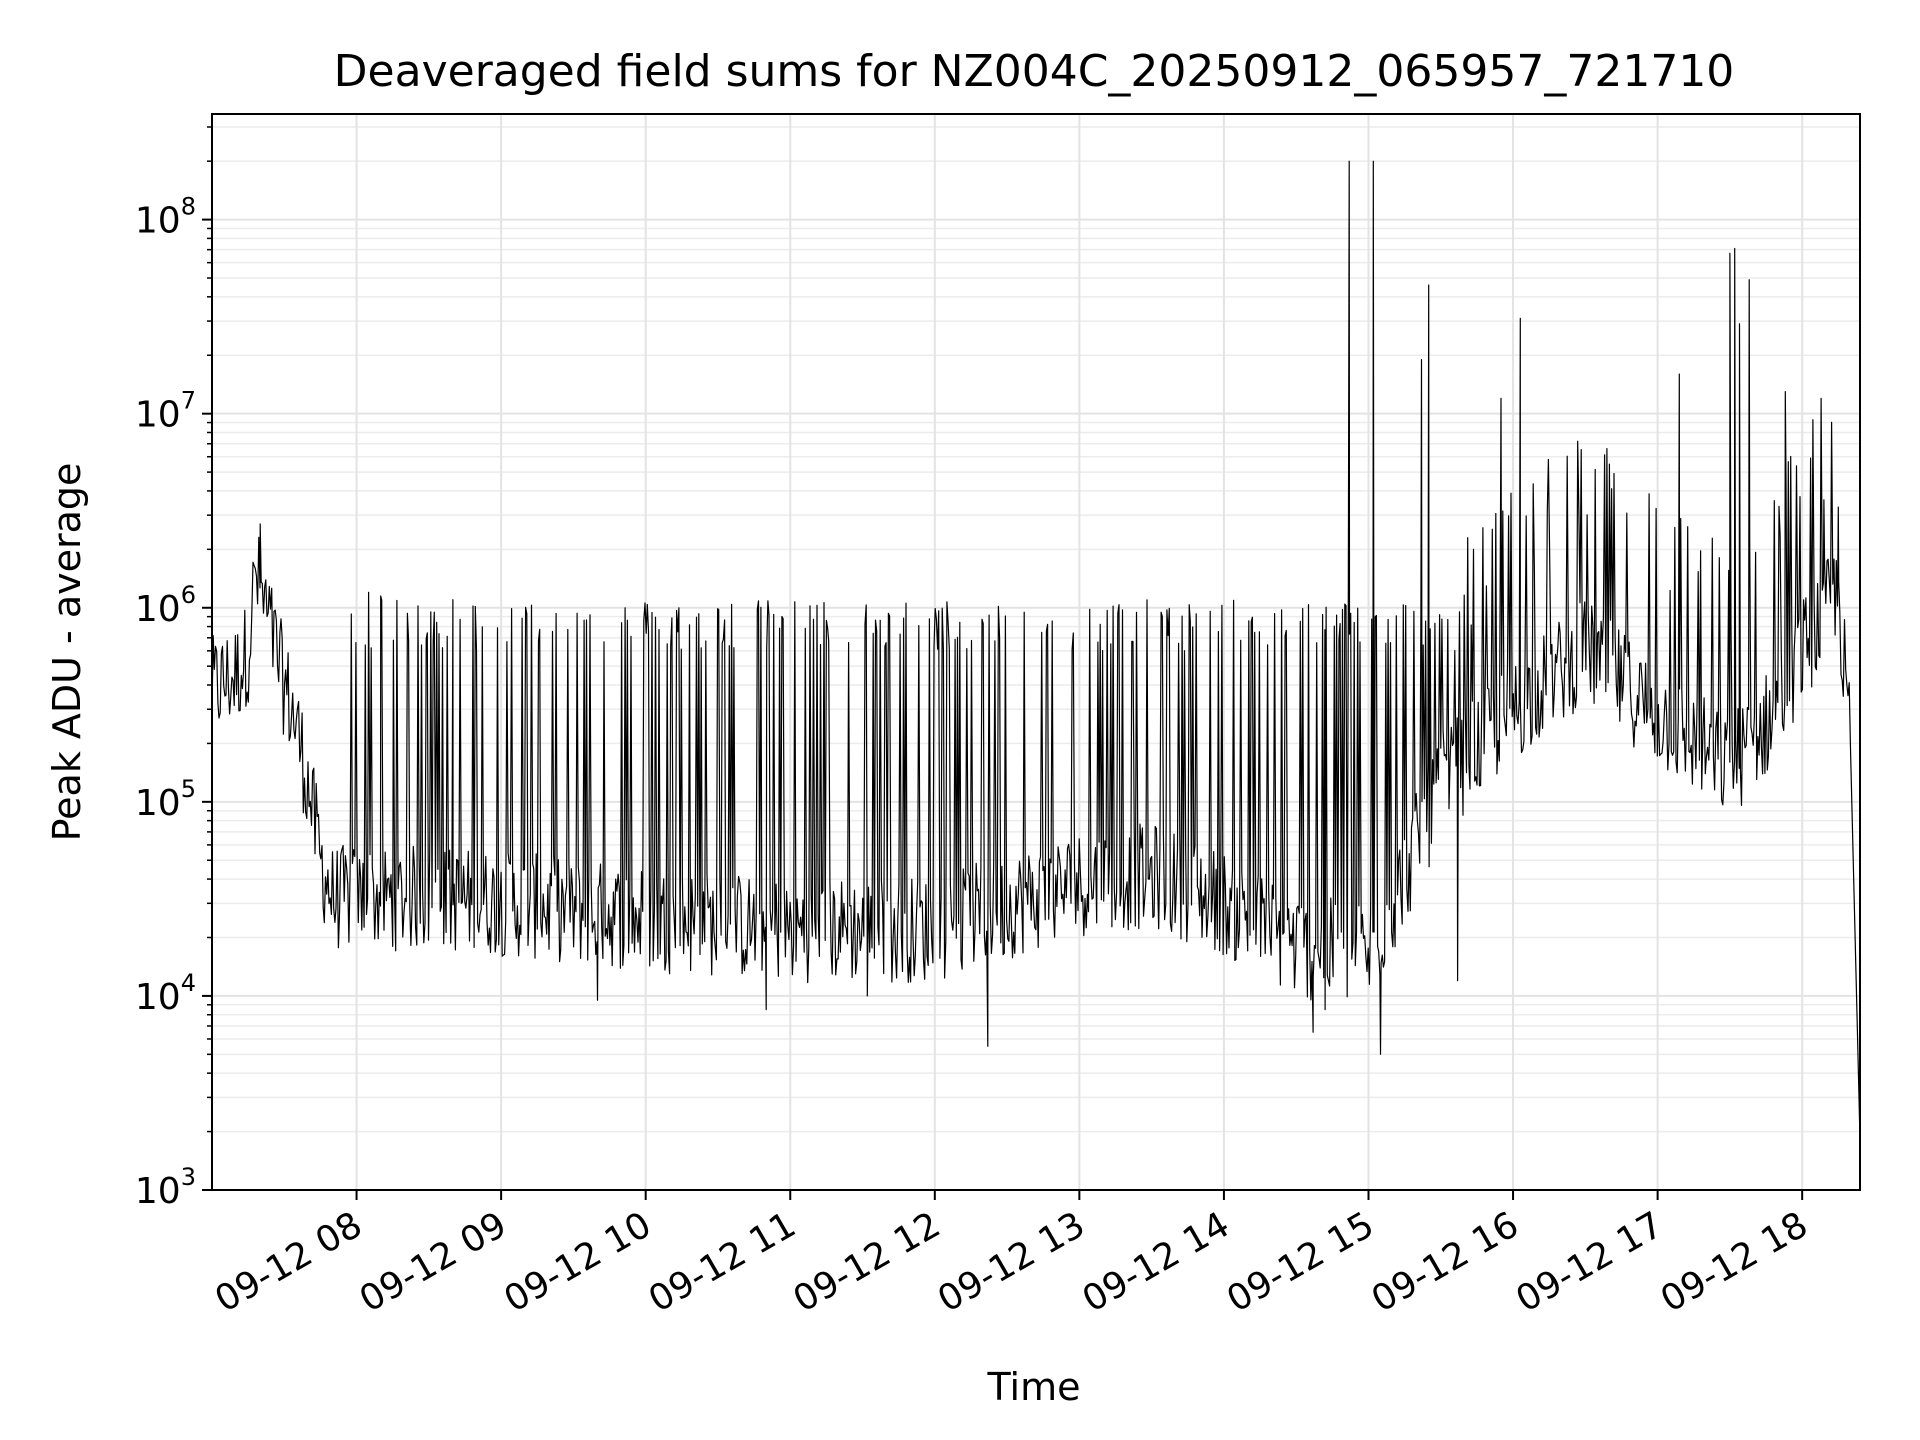 The width and height of the screenshot is (1920, 1440). What do you see at coordinates (173, 669) in the screenshot?
I see `y-axis: 10³ 10⁴ 10⁵ 10⁶ 10⁷ 10⁸` at bounding box center [173, 669].